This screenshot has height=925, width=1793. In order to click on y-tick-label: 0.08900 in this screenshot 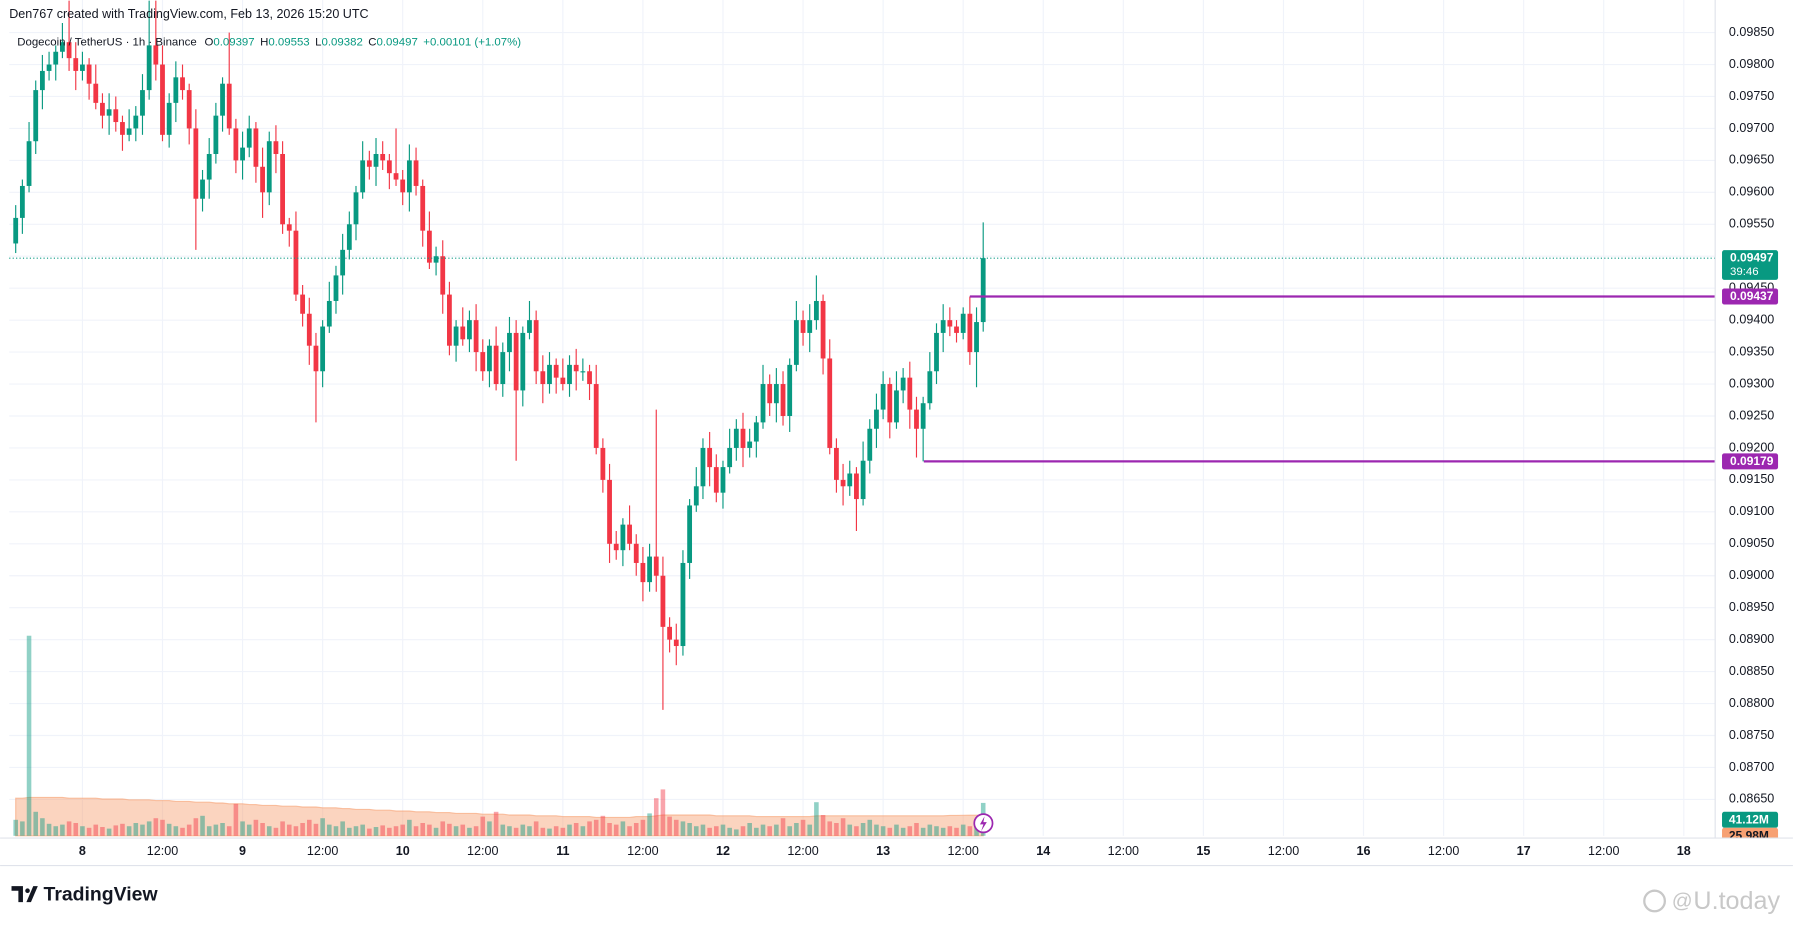, I will do `click(1751, 639)`.